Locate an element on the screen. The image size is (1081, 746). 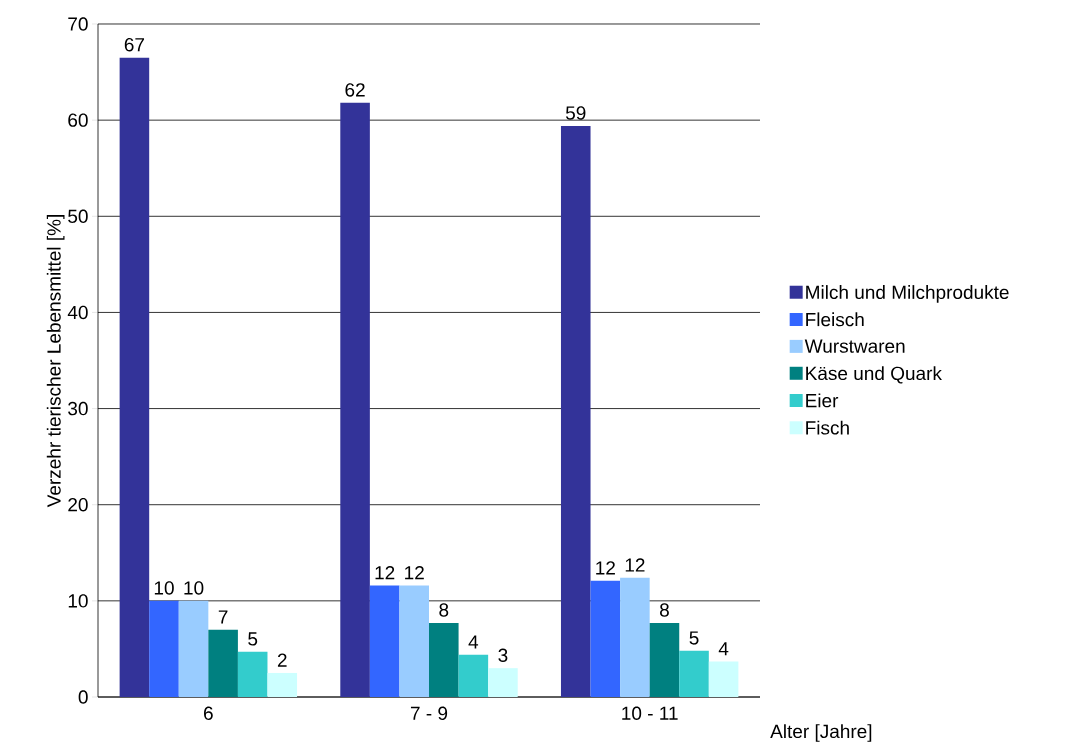
y-tick-label: 70 is located at coordinates (78, 24).